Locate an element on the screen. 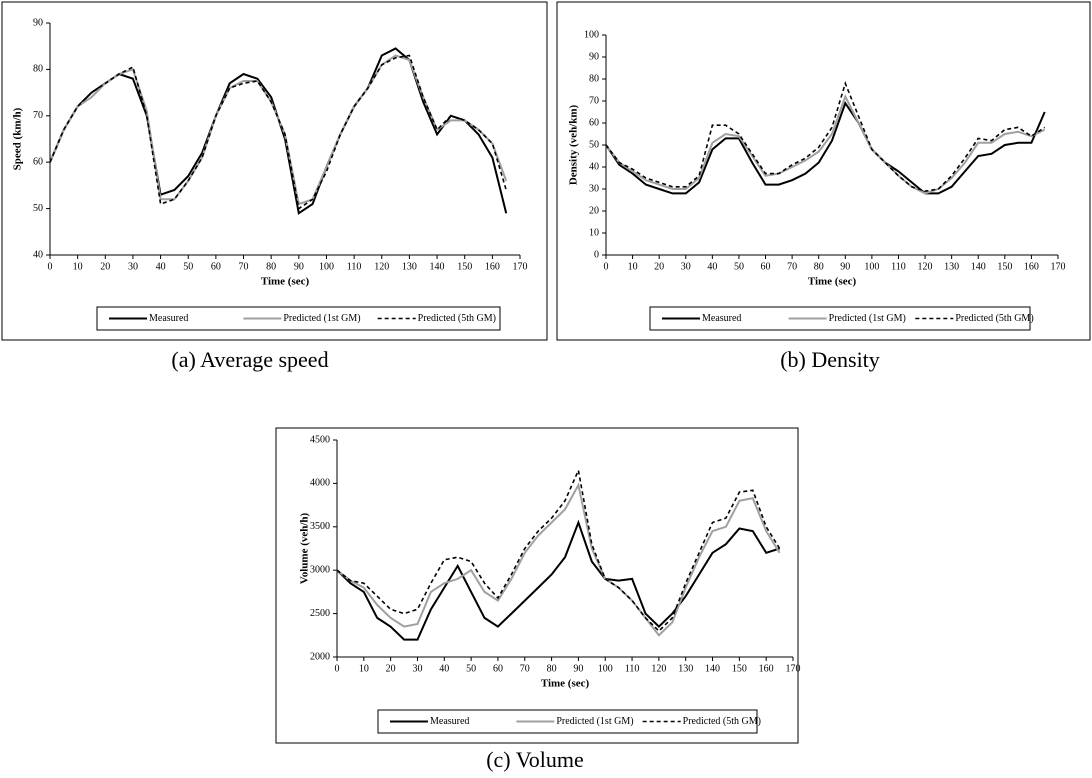  y-tick-label: 2500 is located at coordinates (320, 613).